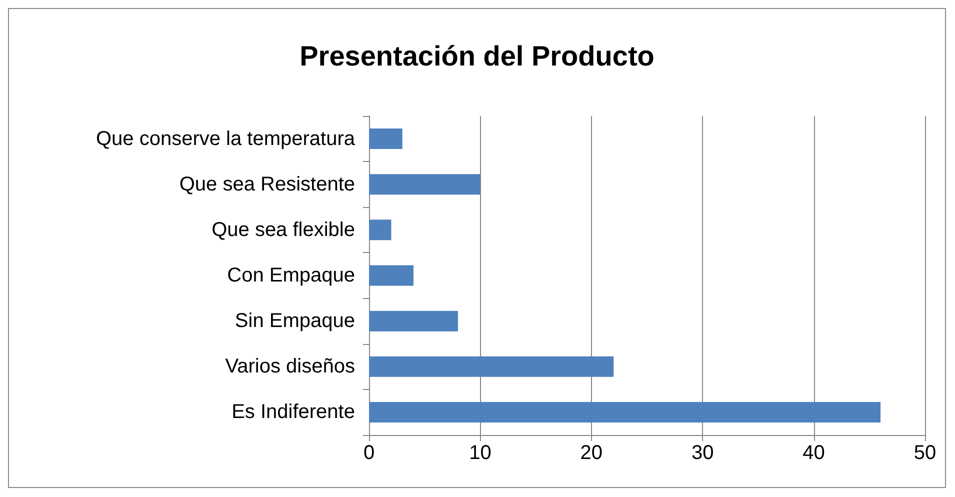  I want to click on x-tick-label: 30, so click(702, 453).